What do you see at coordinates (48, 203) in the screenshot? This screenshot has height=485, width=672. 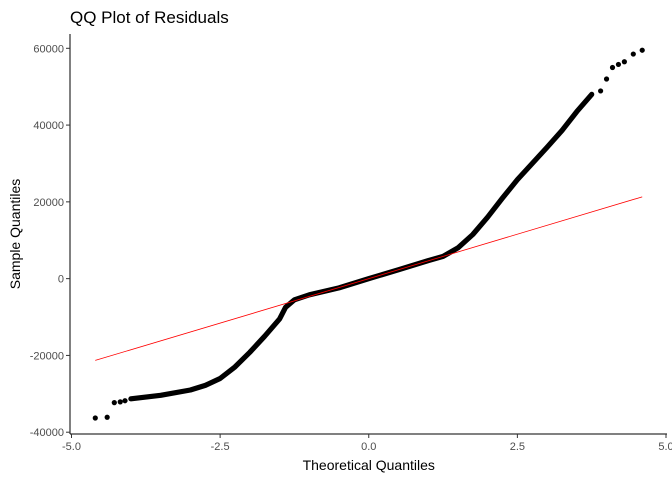 I see `y-tick-label: 20000` at bounding box center [48, 203].